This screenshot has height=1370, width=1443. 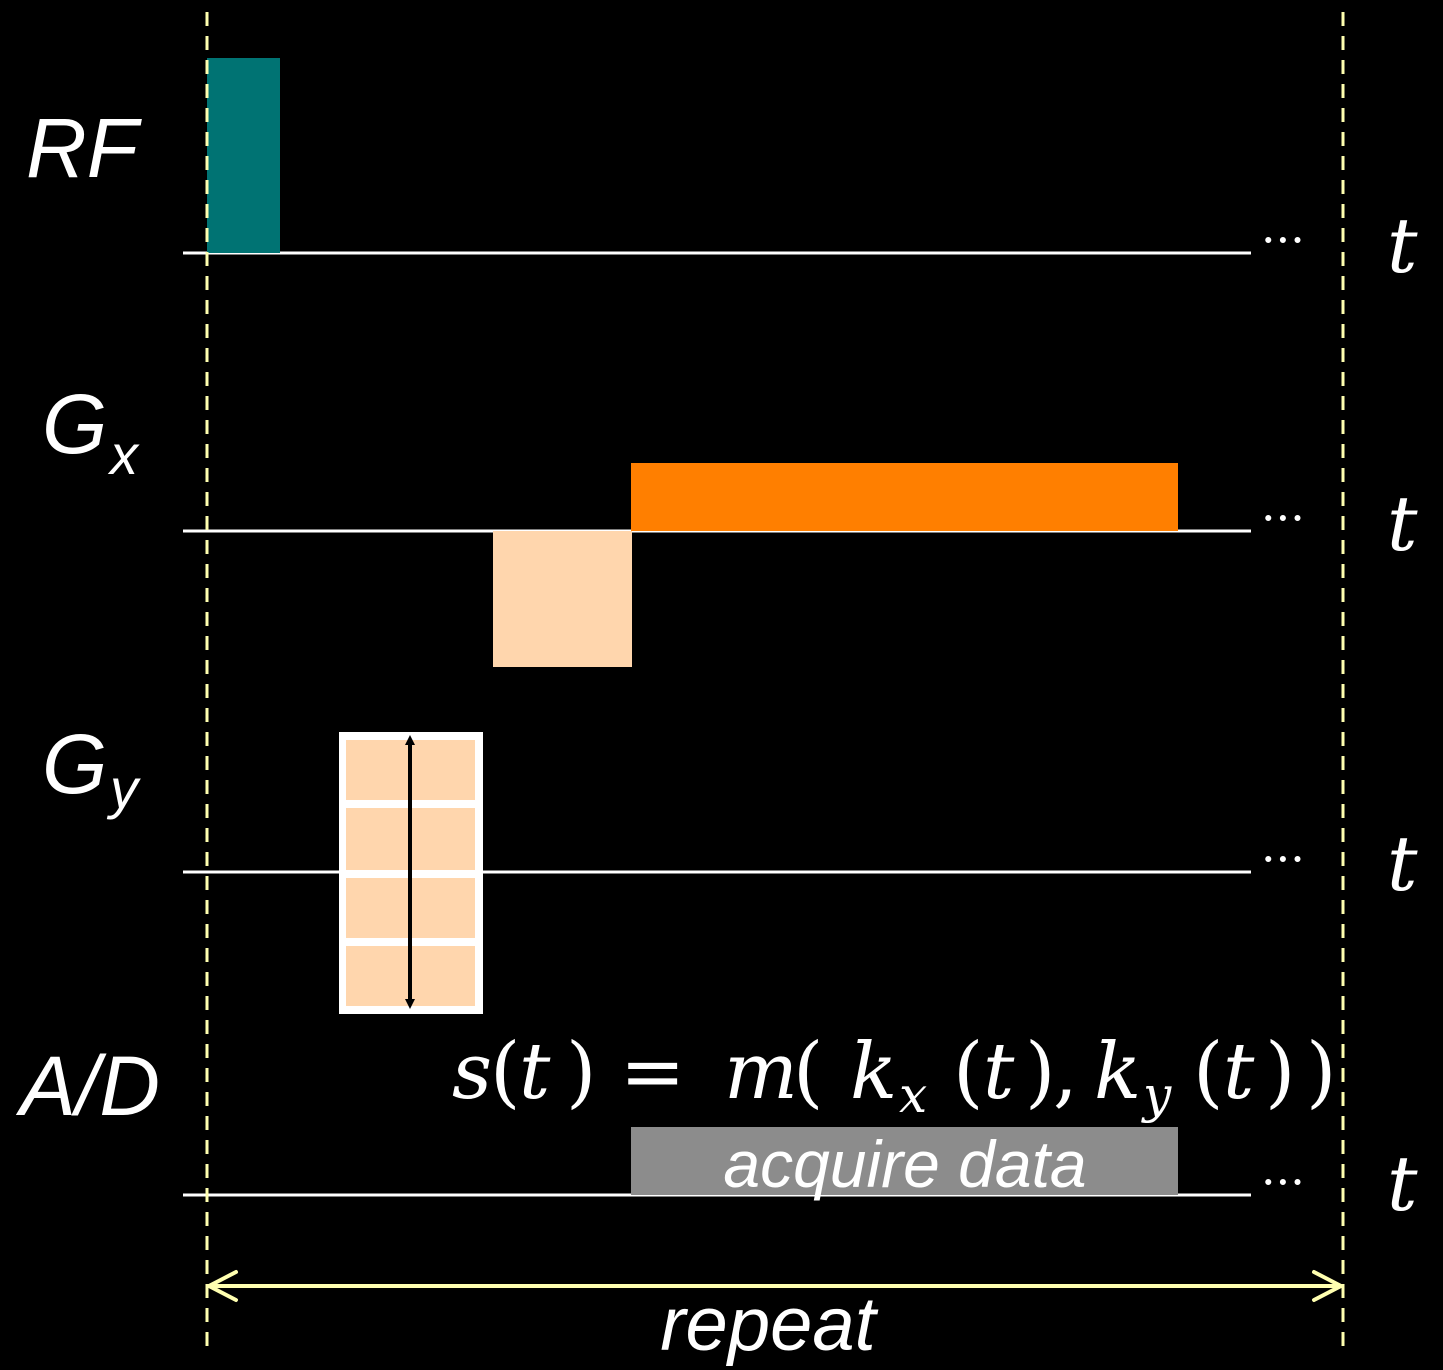 I want to click on rf-row-label: RF, so click(x=84, y=148).